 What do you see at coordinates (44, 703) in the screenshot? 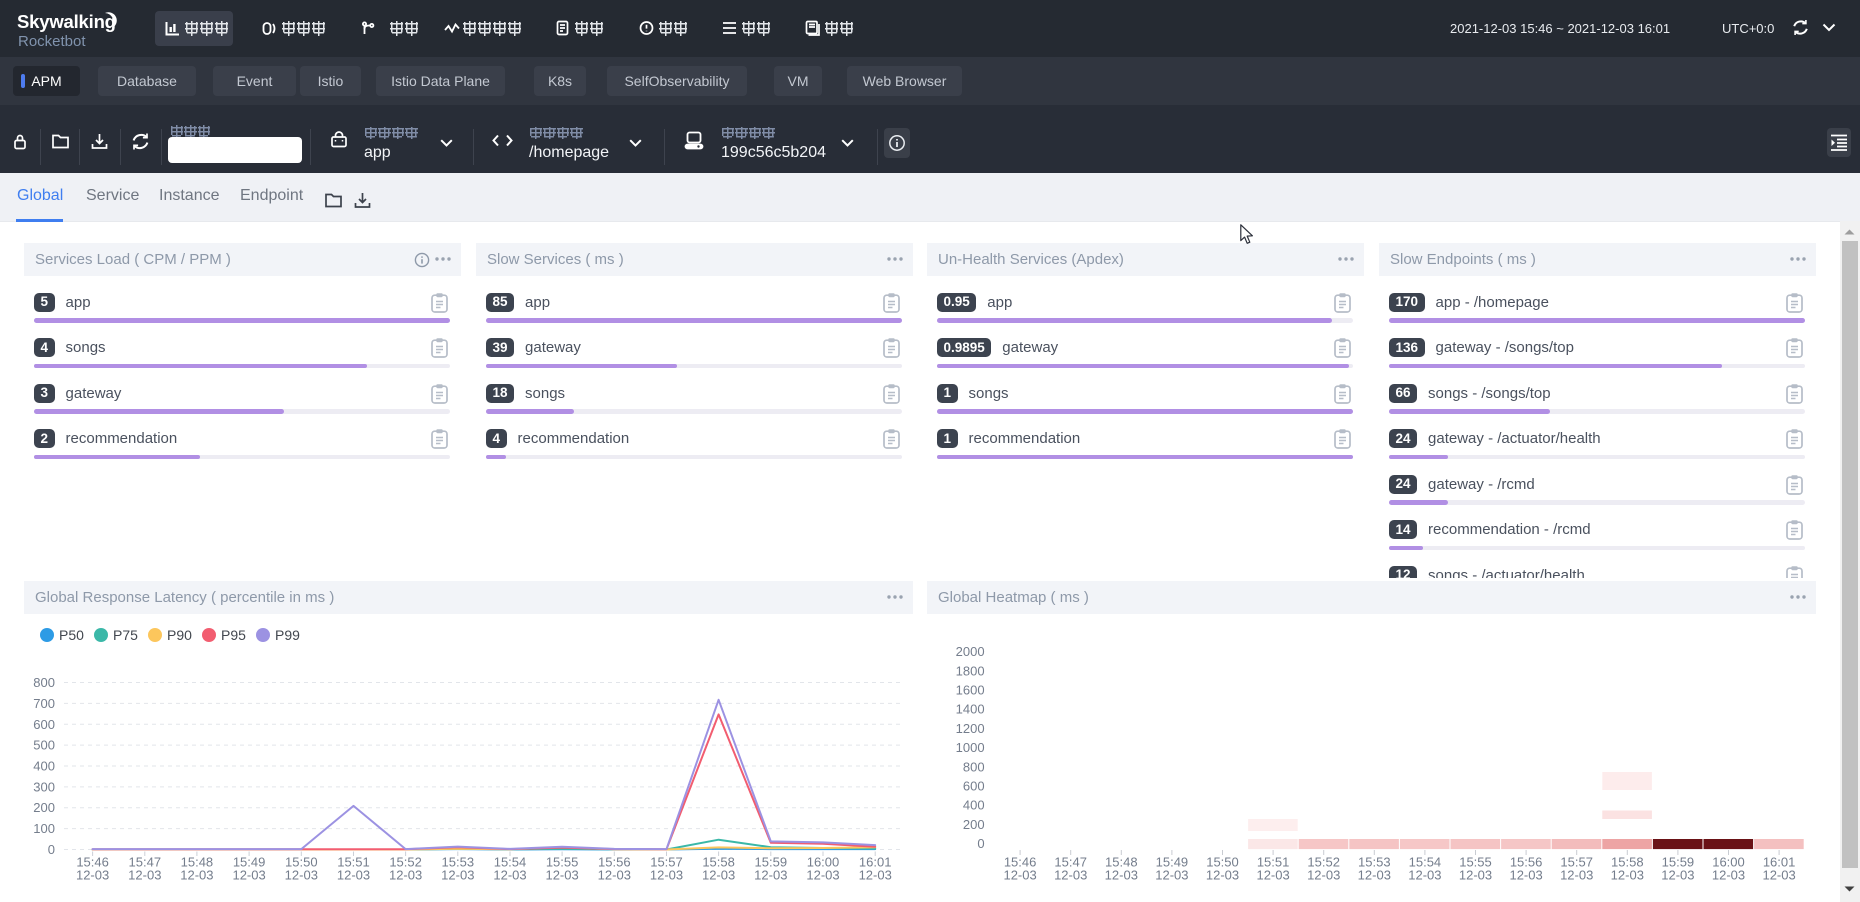
I see `svg-text: 700` at bounding box center [44, 703].